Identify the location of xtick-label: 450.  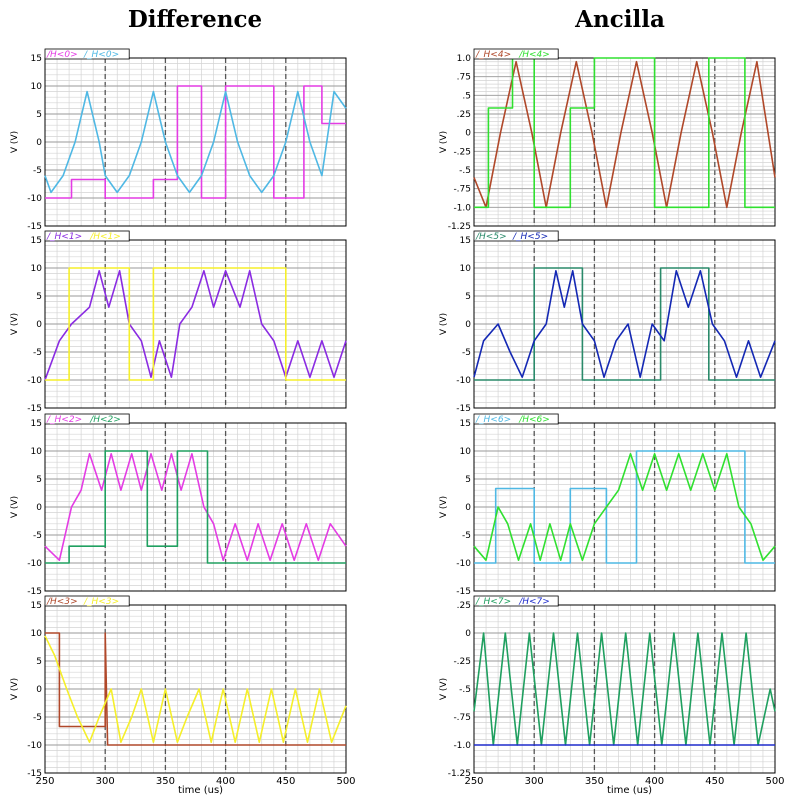
(285, 781).